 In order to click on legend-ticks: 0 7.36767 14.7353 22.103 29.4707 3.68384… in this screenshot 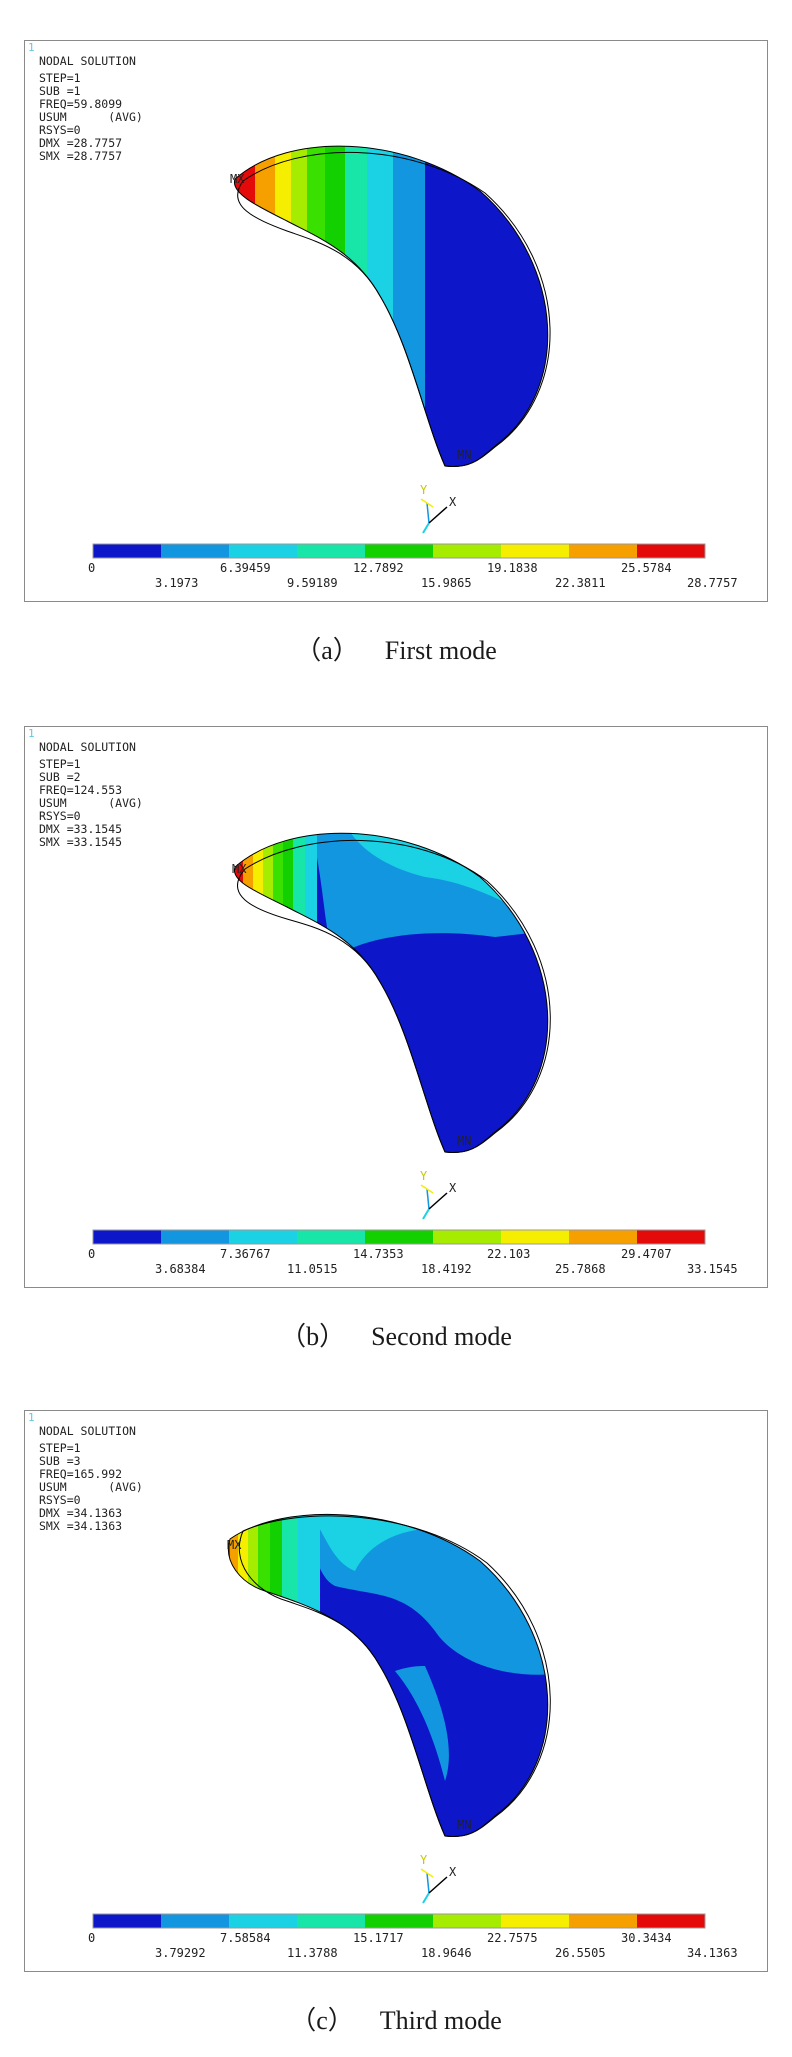, I will do `click(413, 1261)`.